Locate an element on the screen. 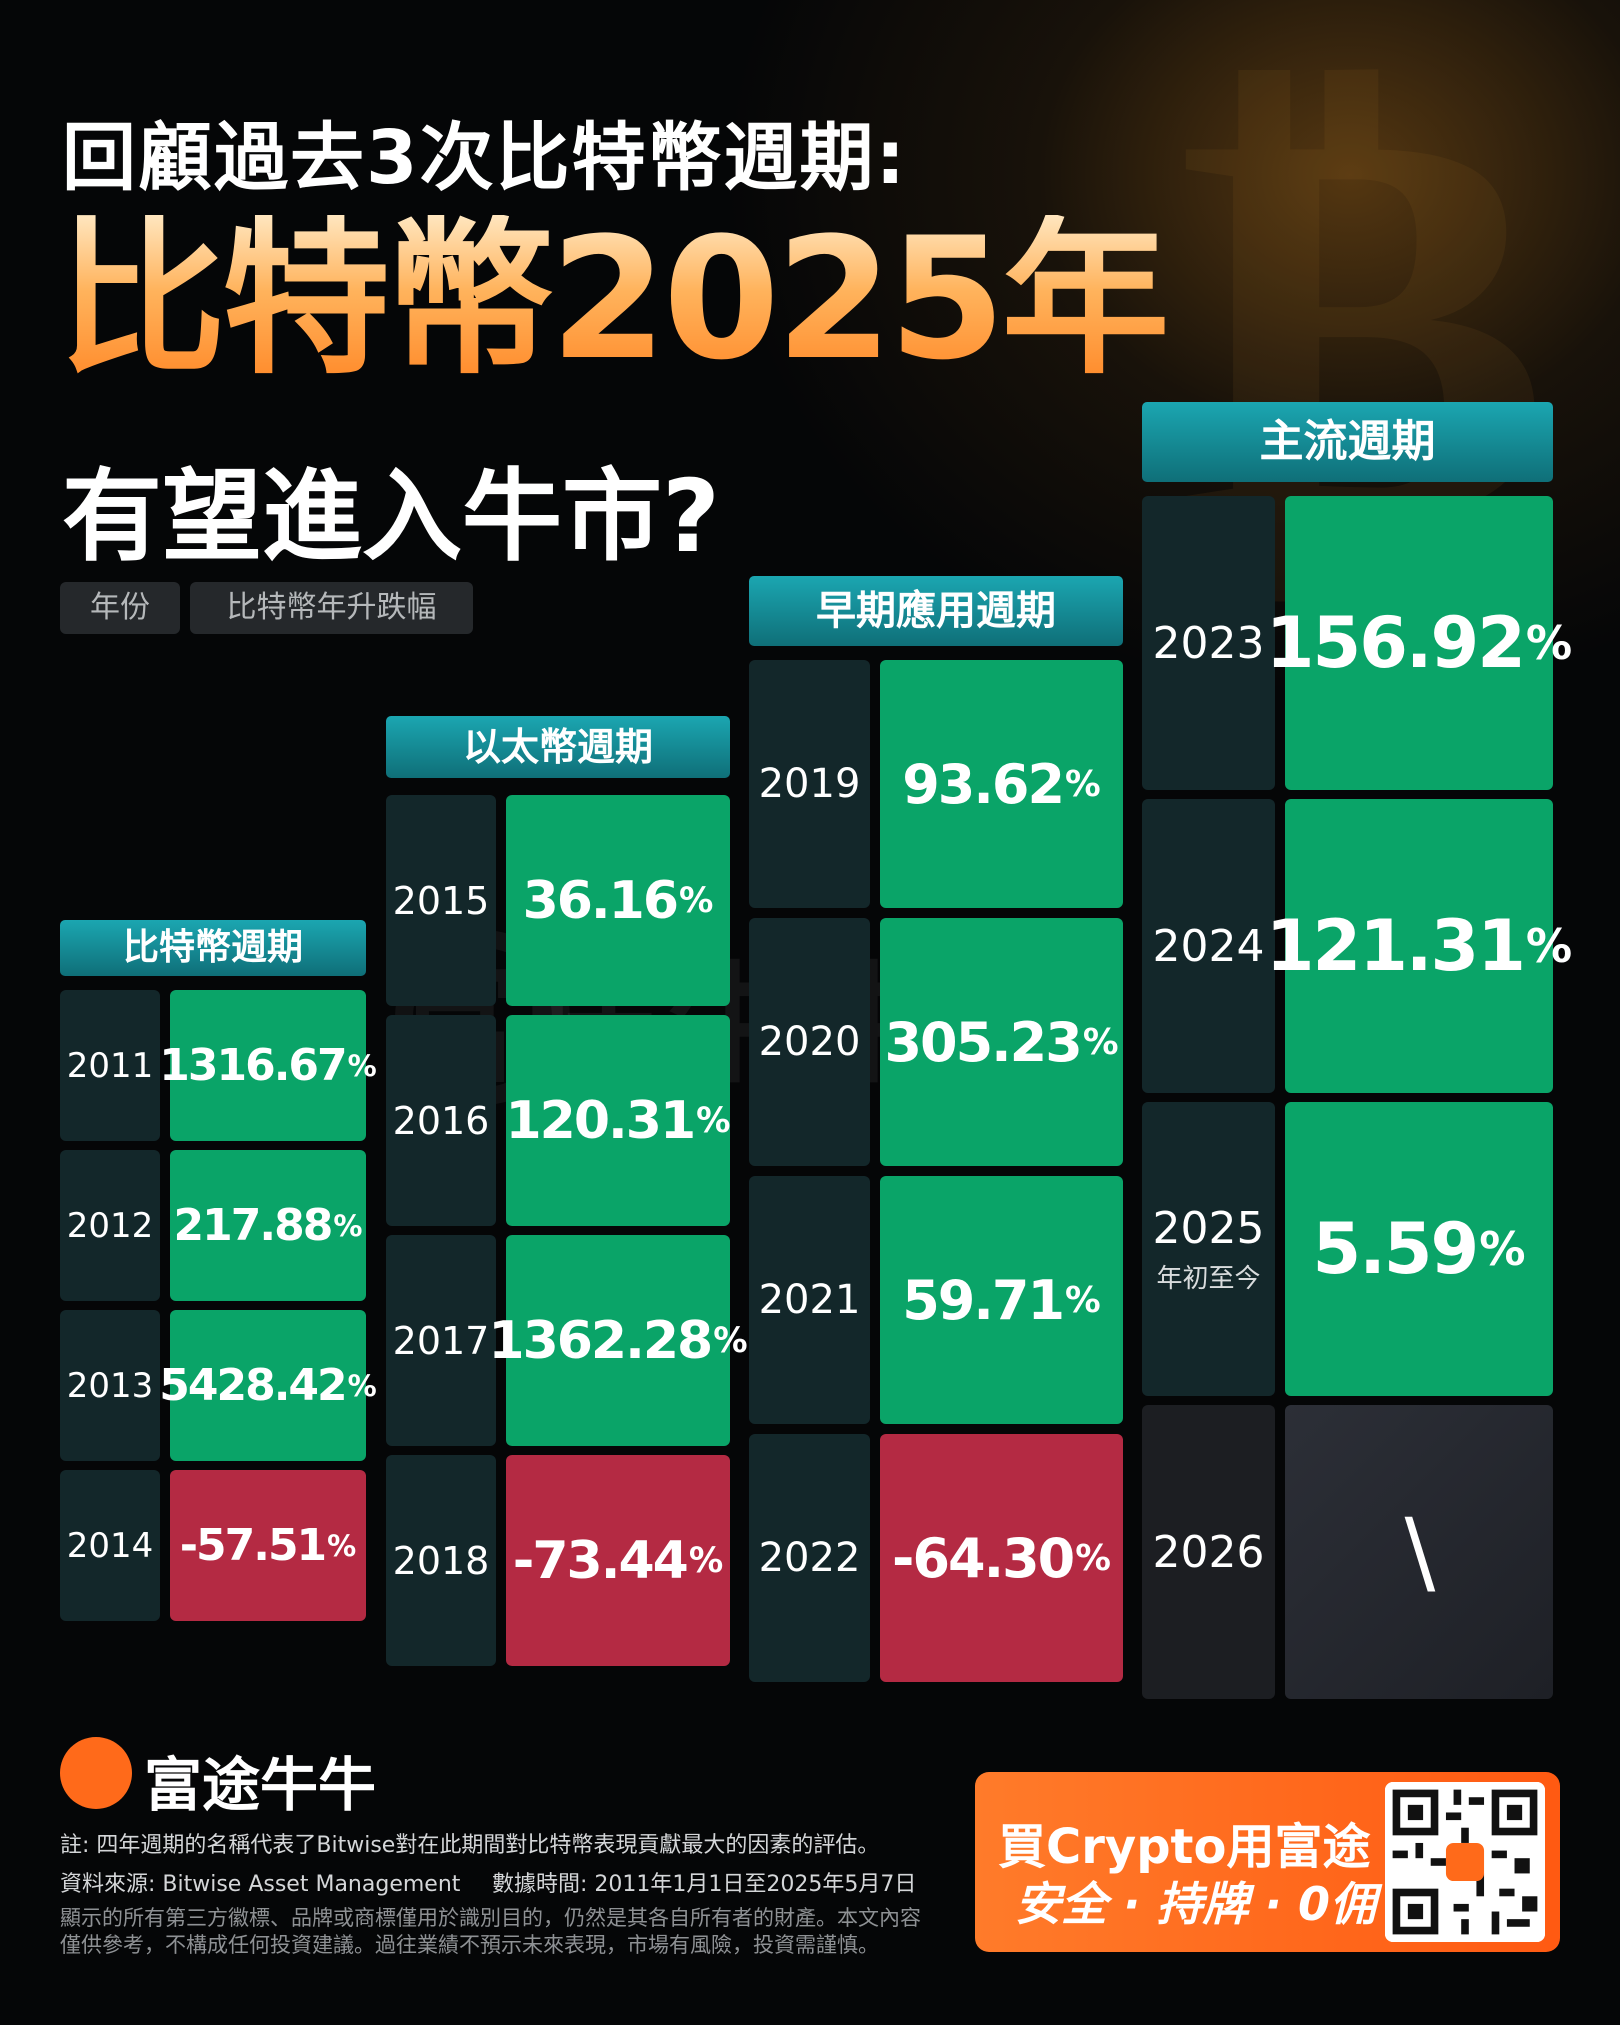  value-label: 5.59 is located at coordinates (1396, 1249).